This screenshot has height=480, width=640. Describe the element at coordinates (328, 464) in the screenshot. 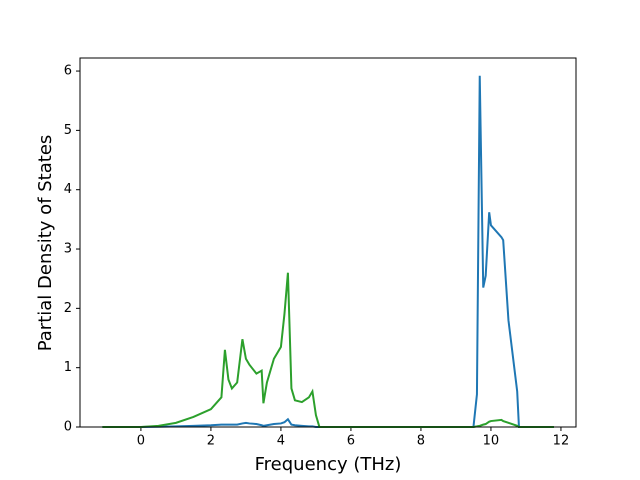

I see `x-axis-label: Frequency (THz)` at that location.